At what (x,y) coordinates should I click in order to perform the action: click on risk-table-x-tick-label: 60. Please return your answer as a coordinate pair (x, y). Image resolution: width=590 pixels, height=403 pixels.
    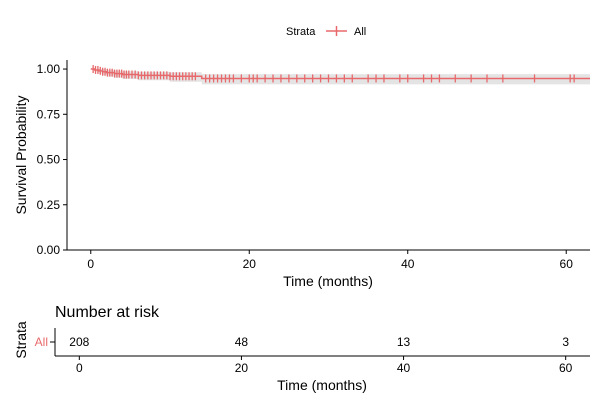
    Looking at the image, I should click on (566, 368).